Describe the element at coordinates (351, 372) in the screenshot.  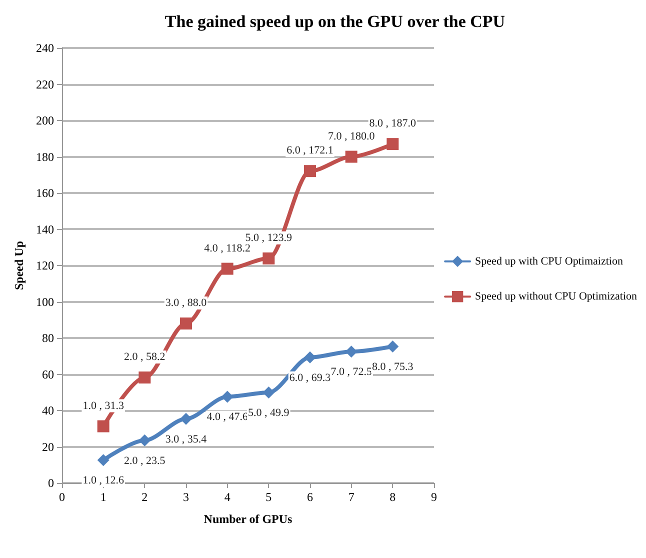
I see `data-label: 7.0 , 72.5` at that location.